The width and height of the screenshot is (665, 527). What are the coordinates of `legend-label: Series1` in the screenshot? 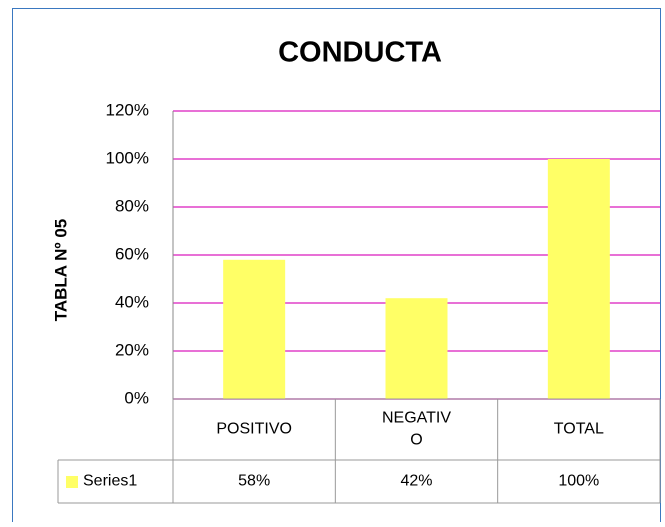 It's located at (110, 481).